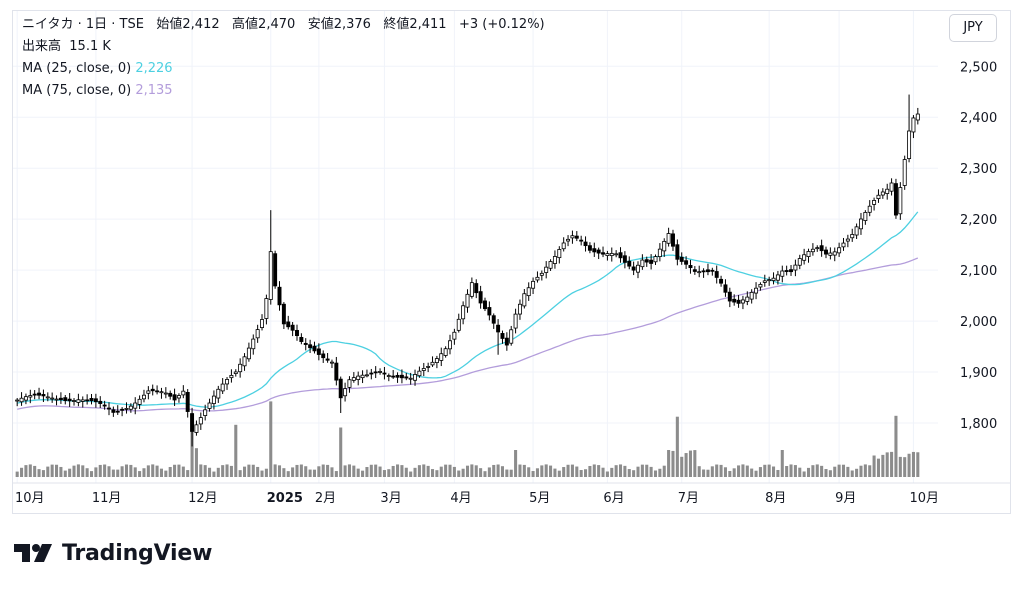  I want to click on x-tick-label: 11月, so click(107, 498).